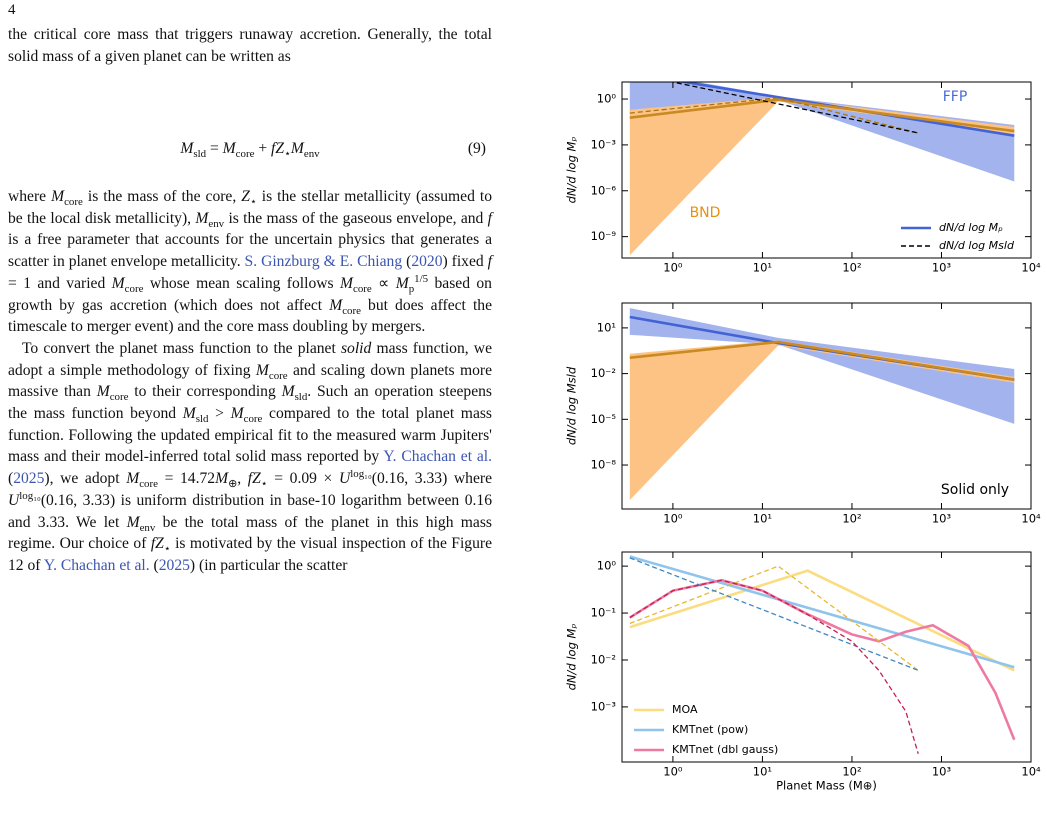 The image size is (1047, 827). I want to click on math-symbol: f, so click(489, 262).